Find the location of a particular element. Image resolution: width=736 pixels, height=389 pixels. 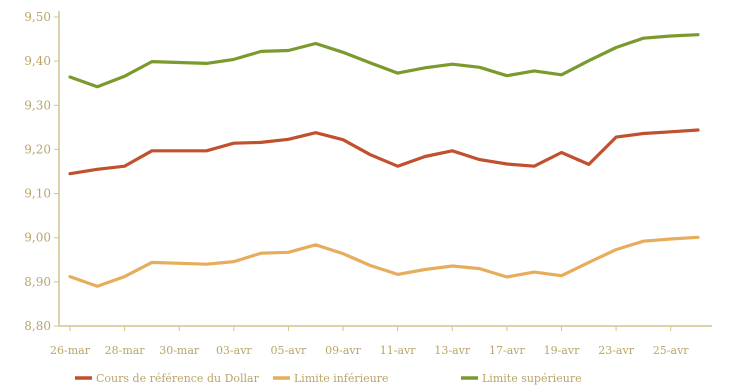

x-tick-label: 30-mar is located at coordinates (179, 350).